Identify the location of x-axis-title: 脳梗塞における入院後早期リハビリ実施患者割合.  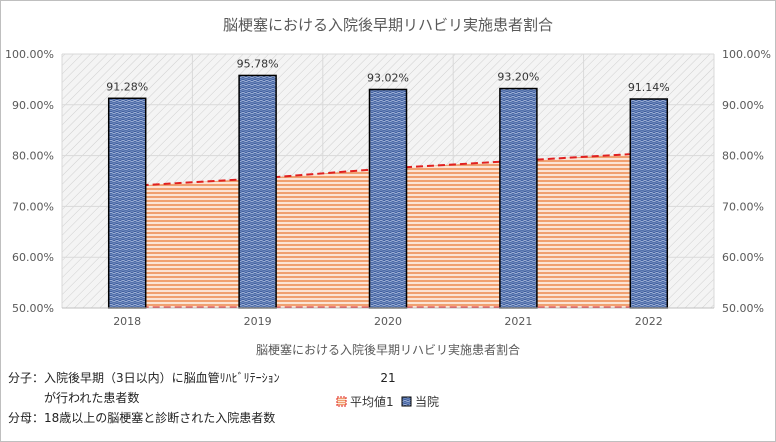
(388, 349).